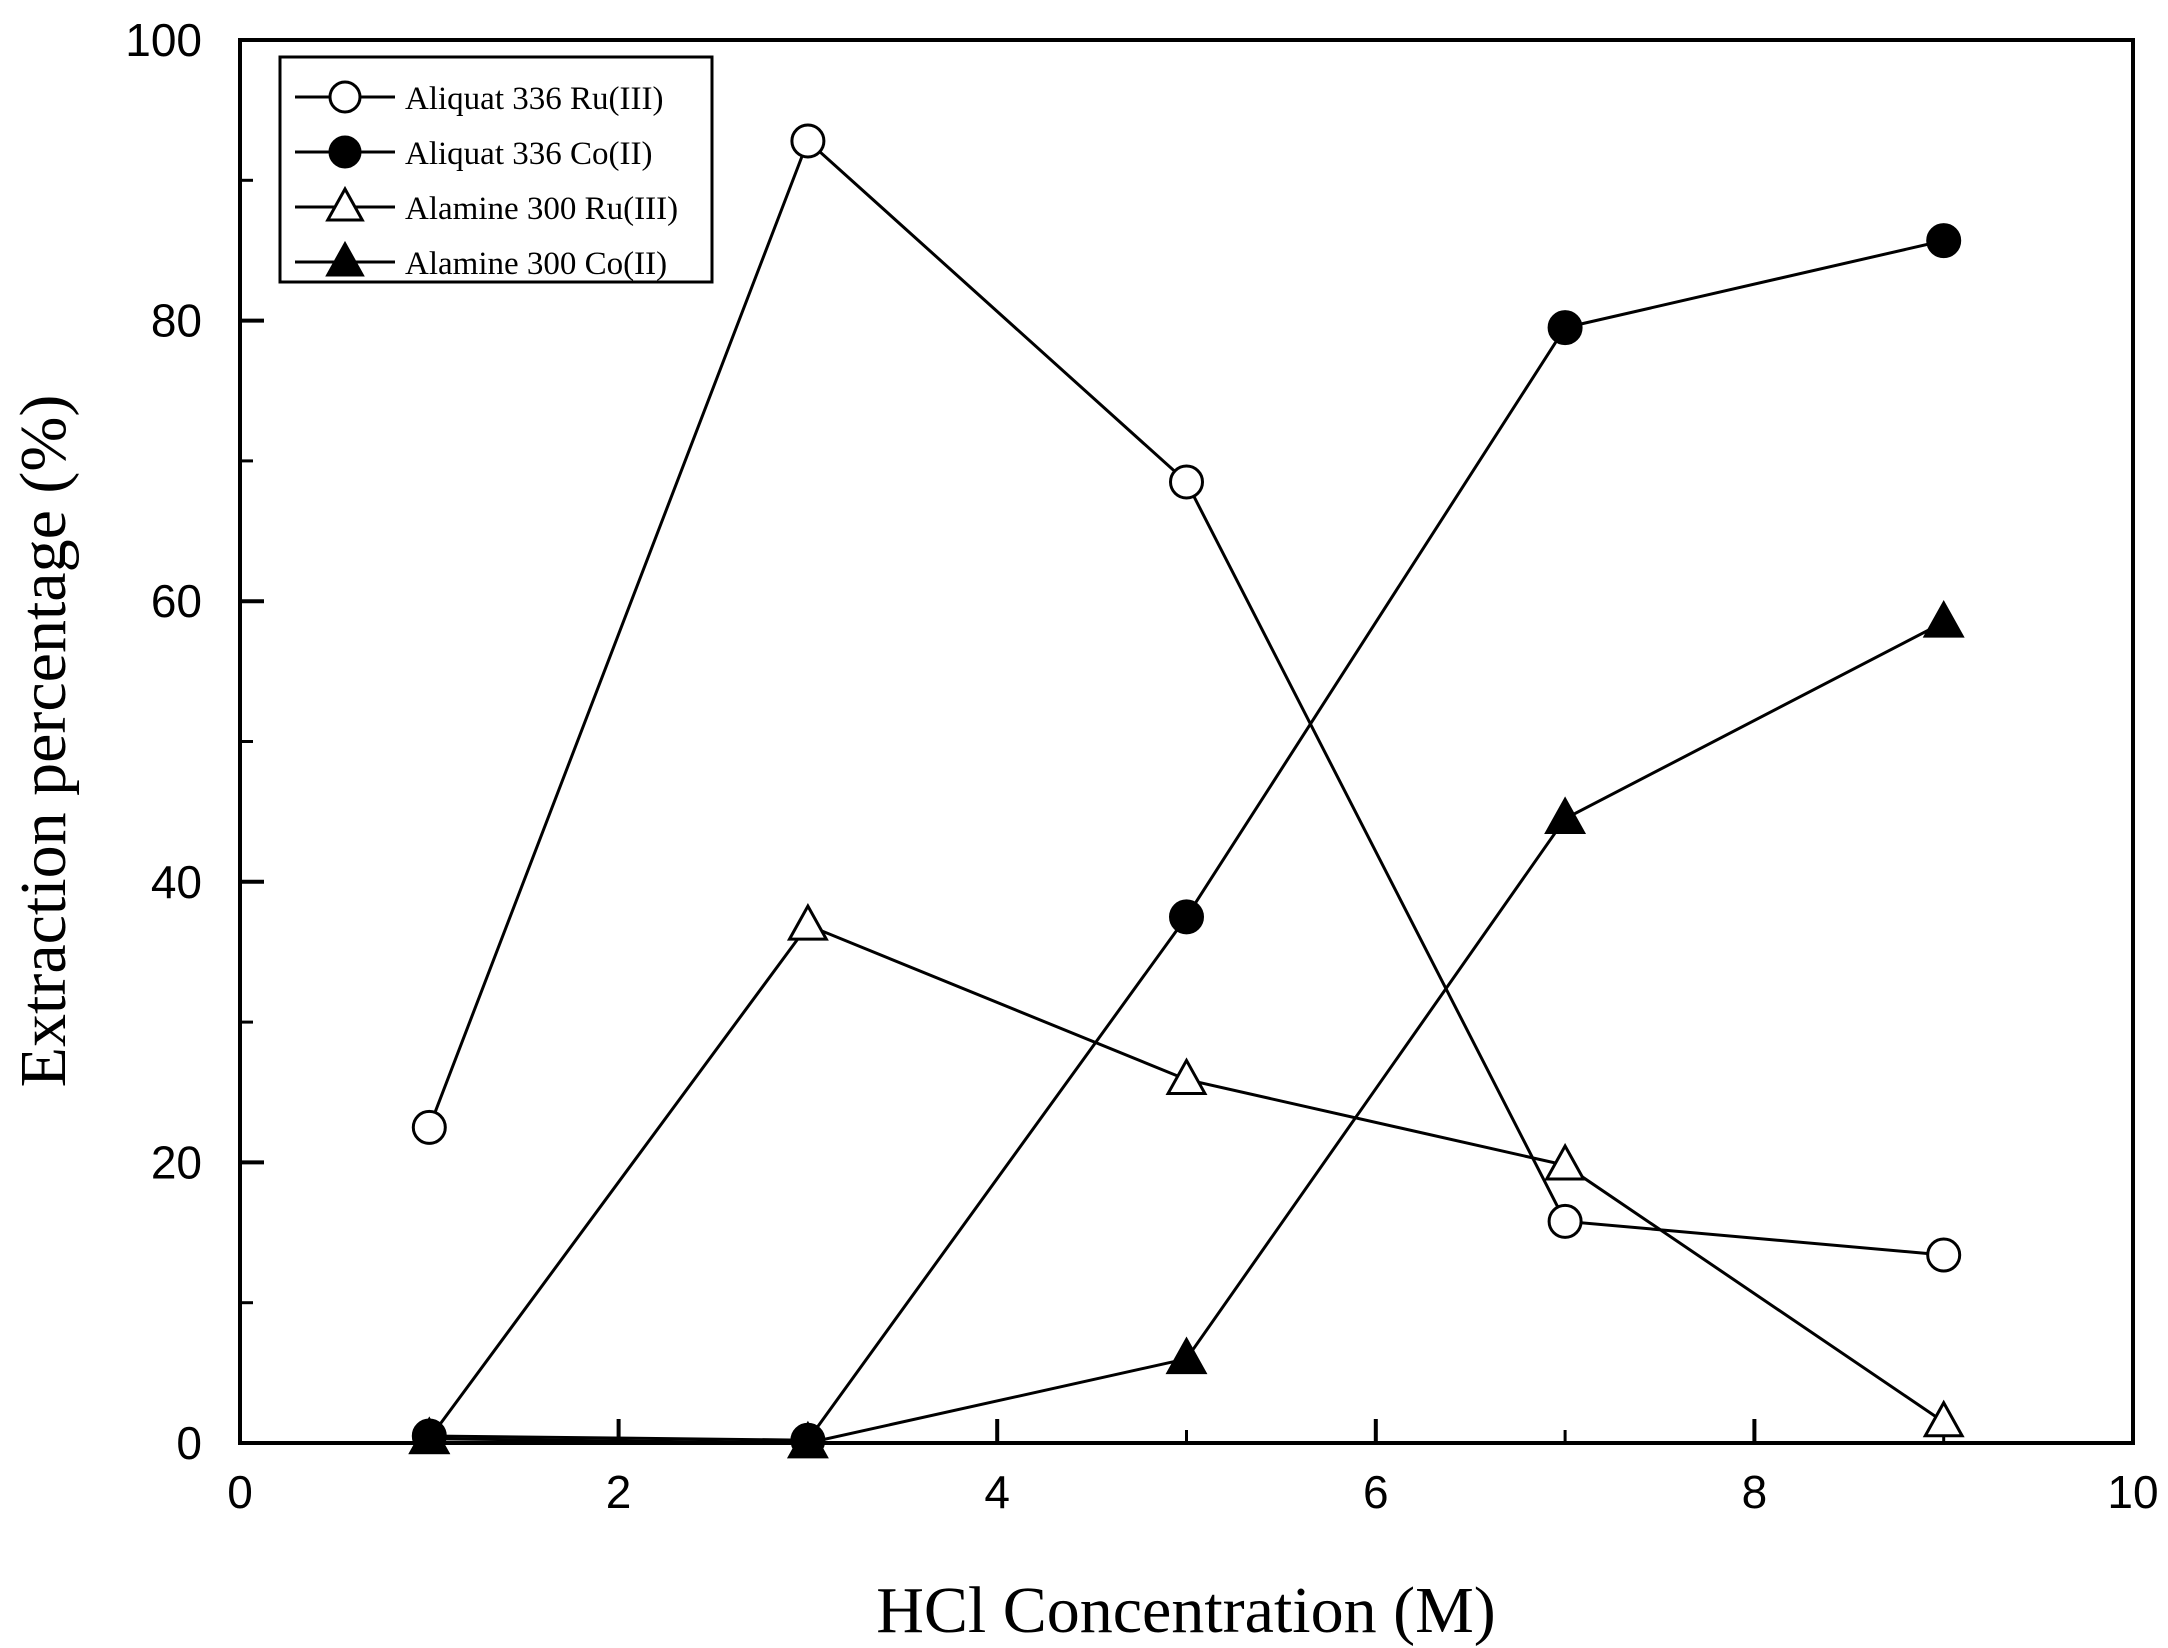 The image size is (2168, 1648). I want to click on x-tick-label: 6, so click(1376, 1492).